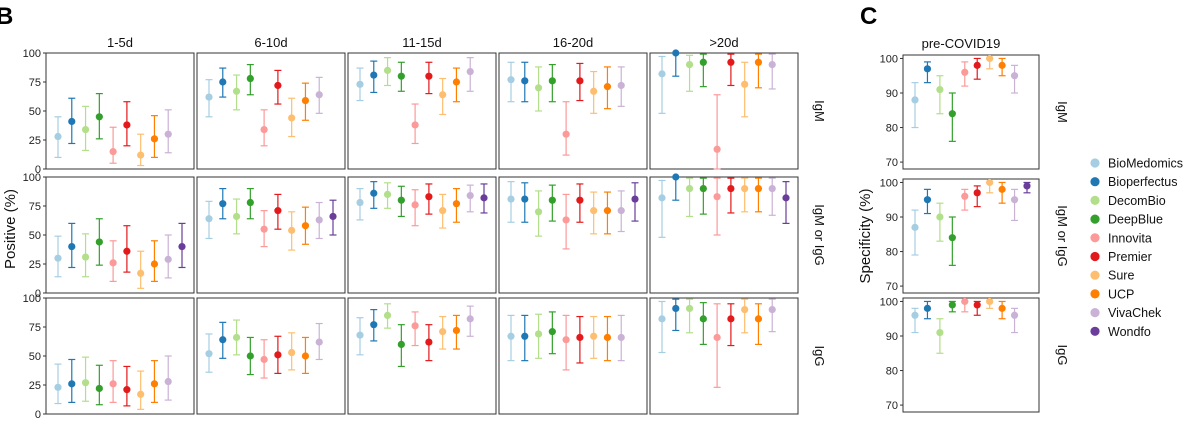  What do you see at coordinates (965, 301) in the screenshot?
I see `panel-c-igg-innovita-point` at bounding box center [965, 301].